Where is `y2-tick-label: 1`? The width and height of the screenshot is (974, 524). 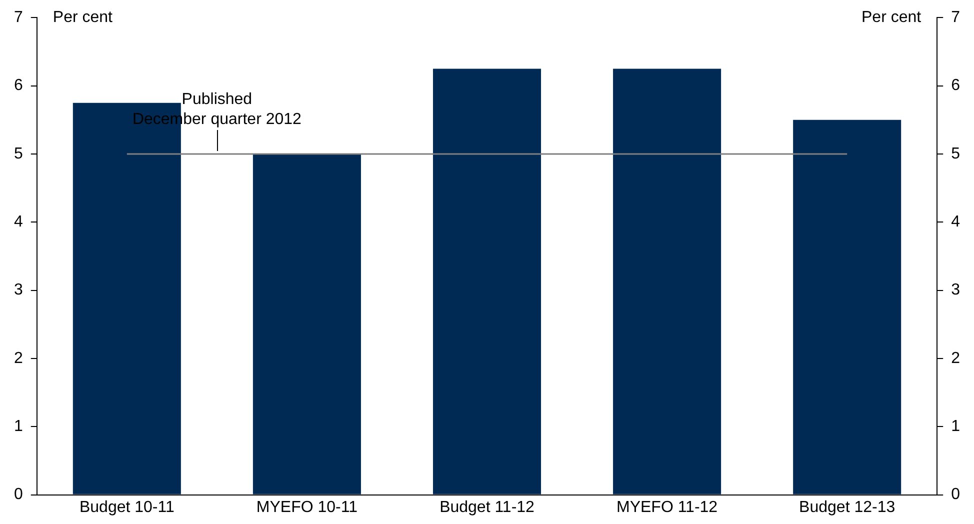
y2-tick-label: 1 is located at coordinates (955, 427).